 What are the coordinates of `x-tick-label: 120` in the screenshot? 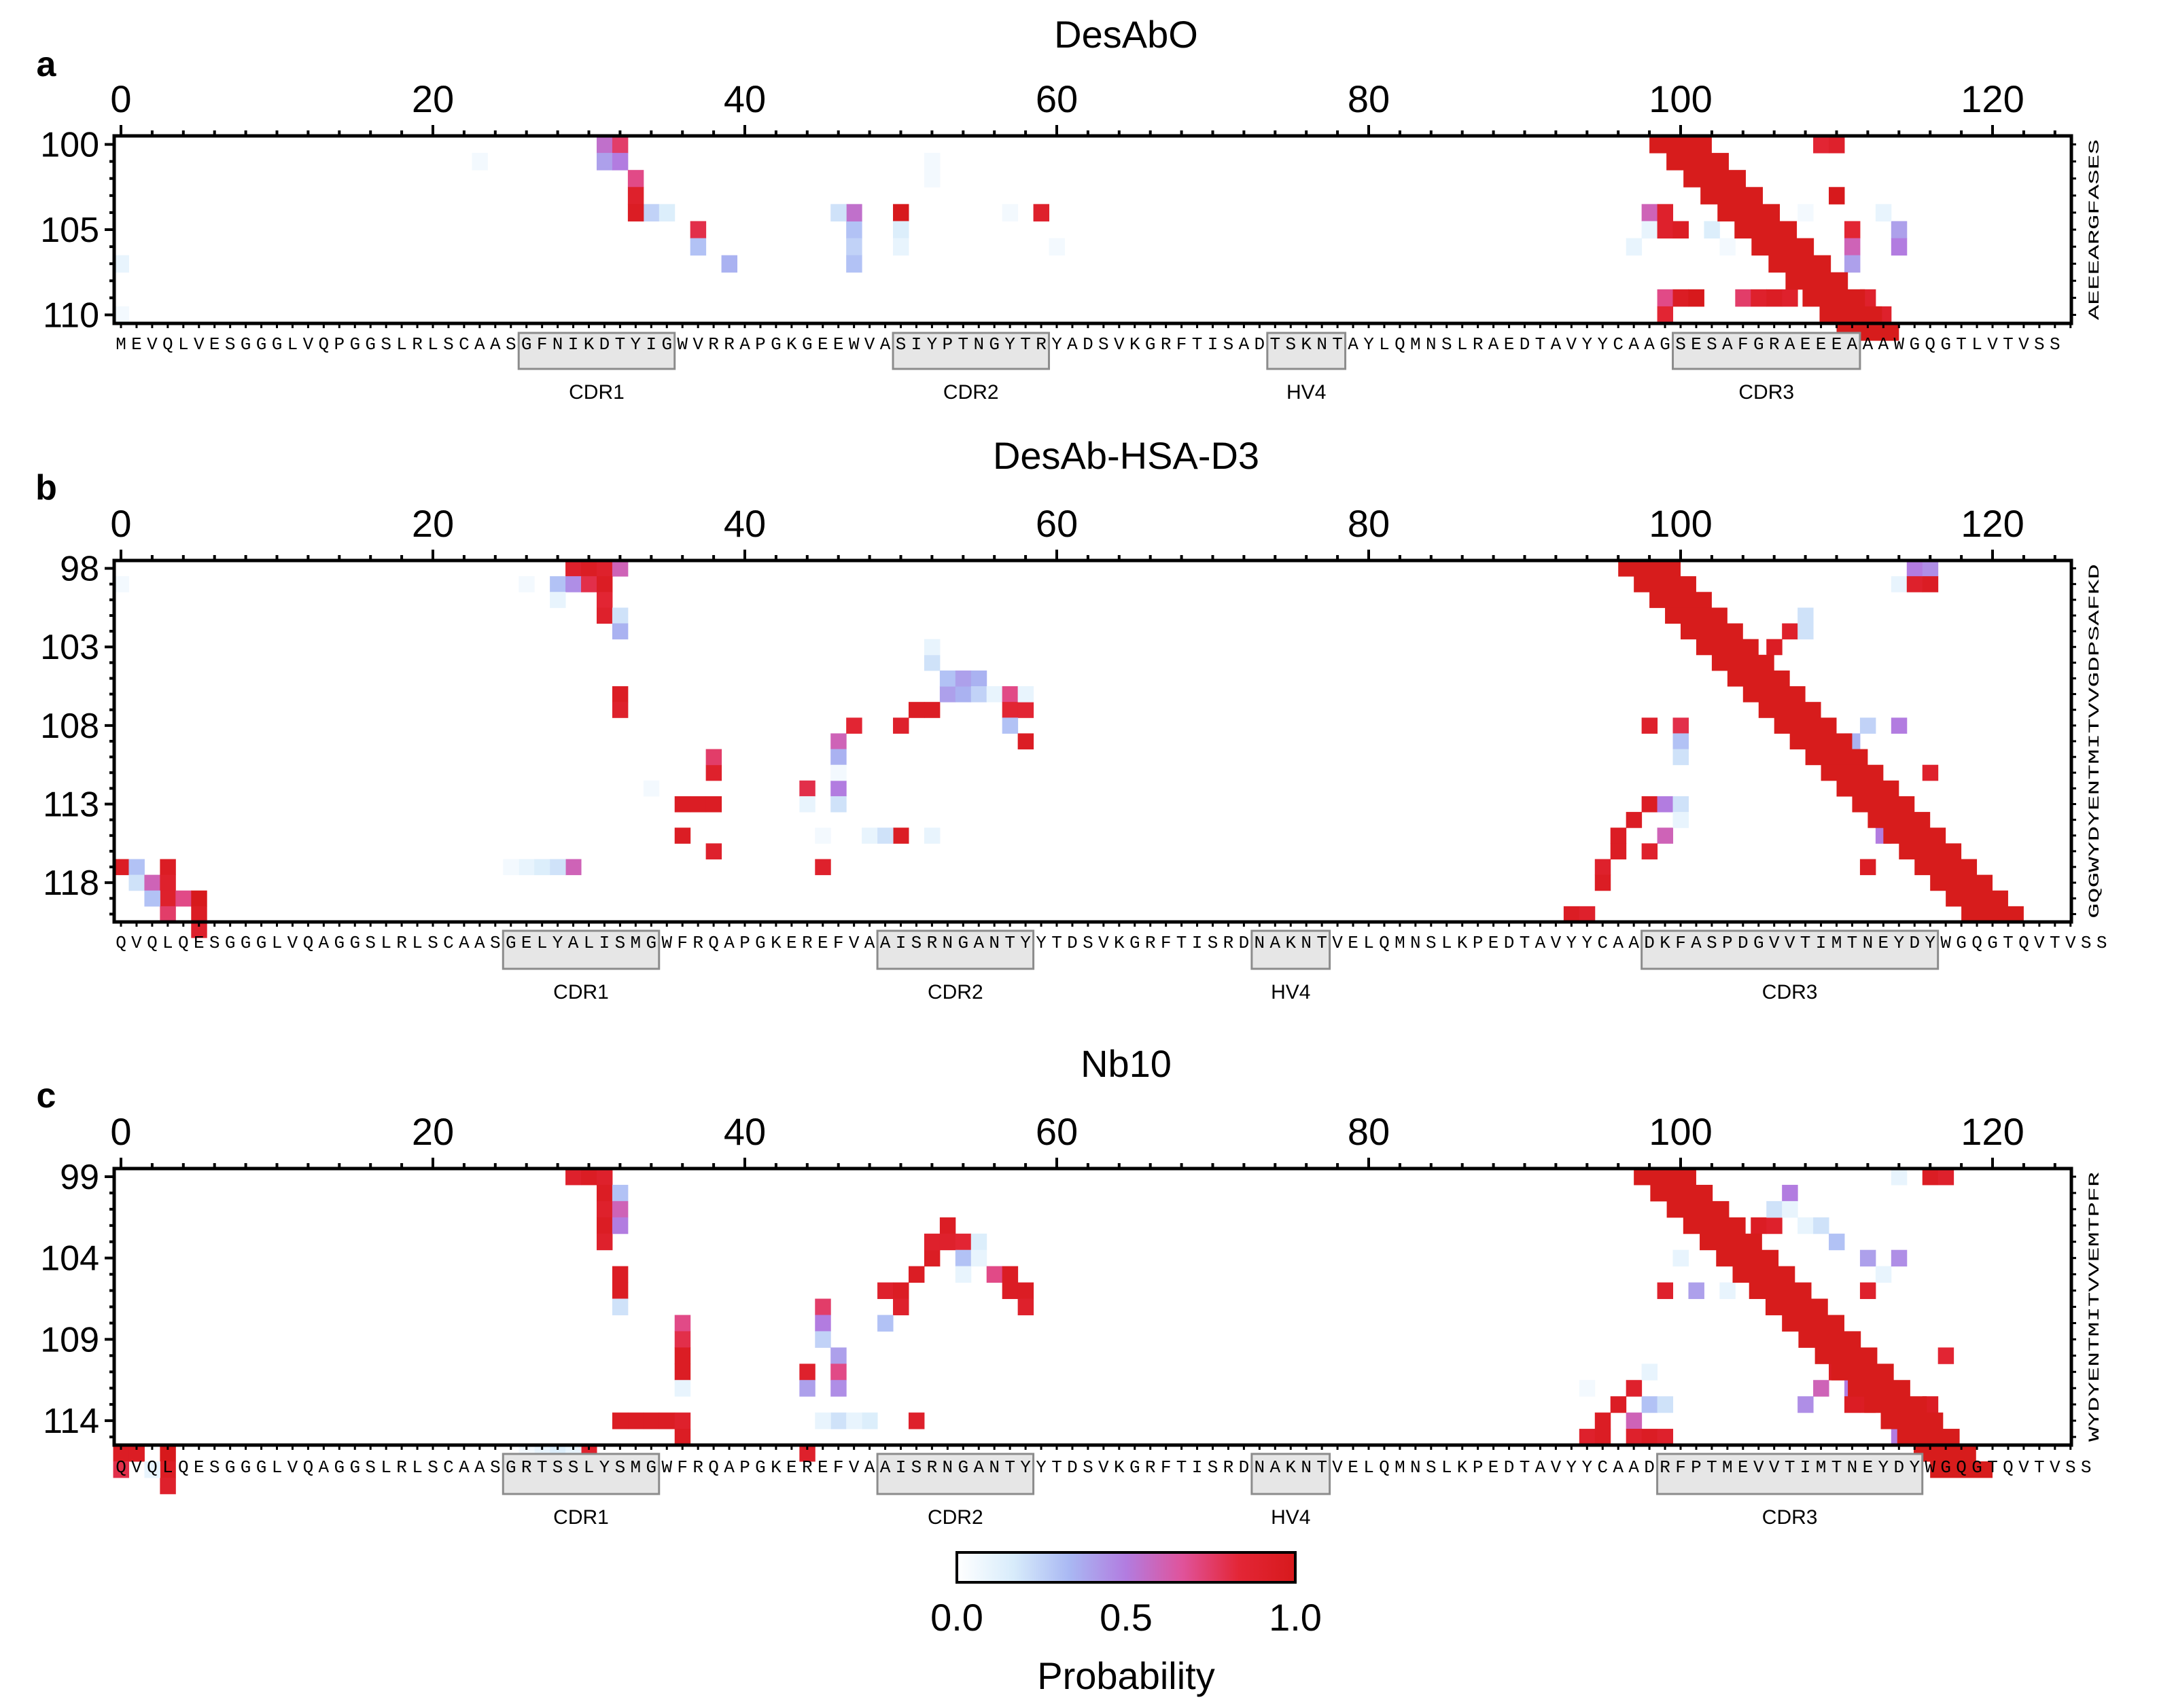 It's located at (1992, 98).